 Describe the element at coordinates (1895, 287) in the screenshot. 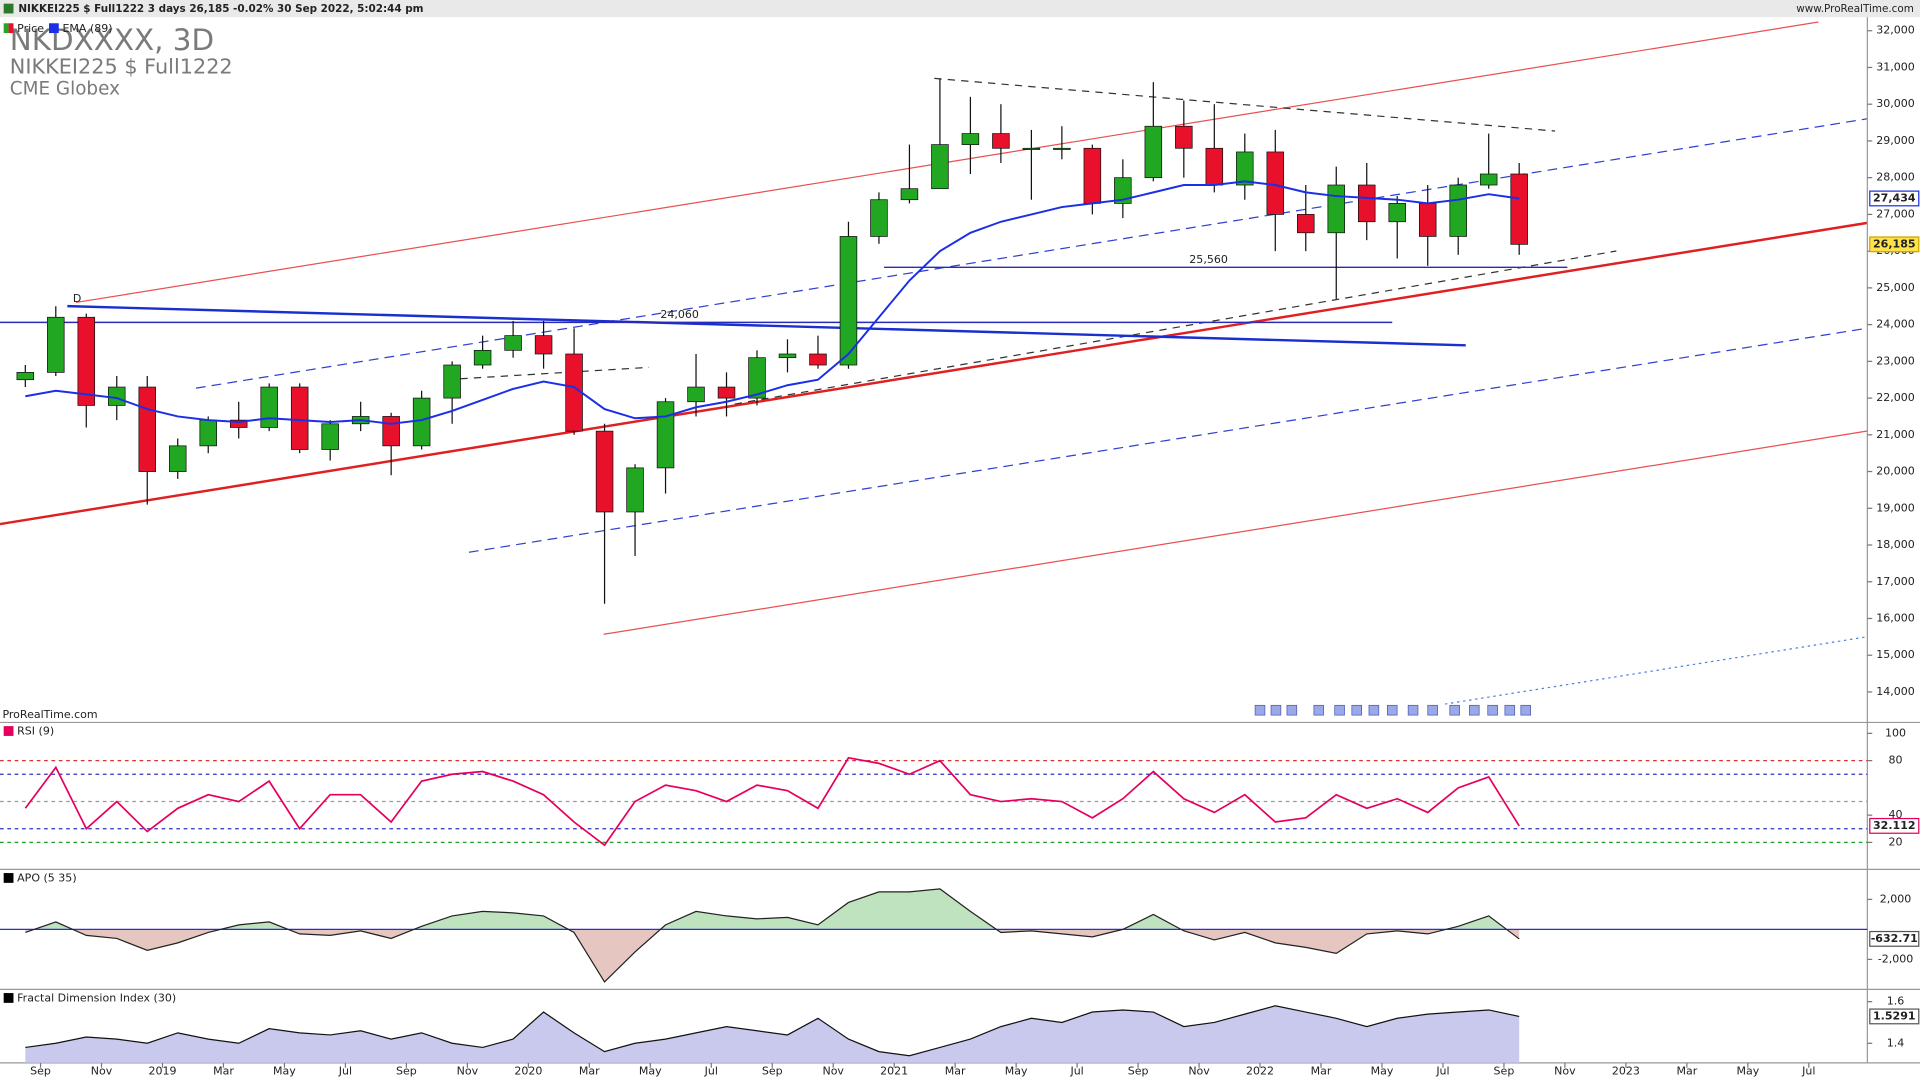

I see `y-tick-label: 25,000` at that location.